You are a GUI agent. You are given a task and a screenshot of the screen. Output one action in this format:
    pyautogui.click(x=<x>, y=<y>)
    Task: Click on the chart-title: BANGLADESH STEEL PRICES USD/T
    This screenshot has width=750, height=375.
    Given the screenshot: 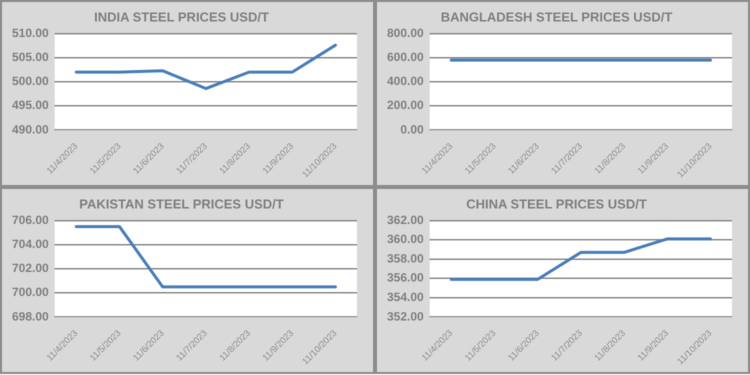 What is the action you would take?
    pyautogui.click(x=556, y=16)
    